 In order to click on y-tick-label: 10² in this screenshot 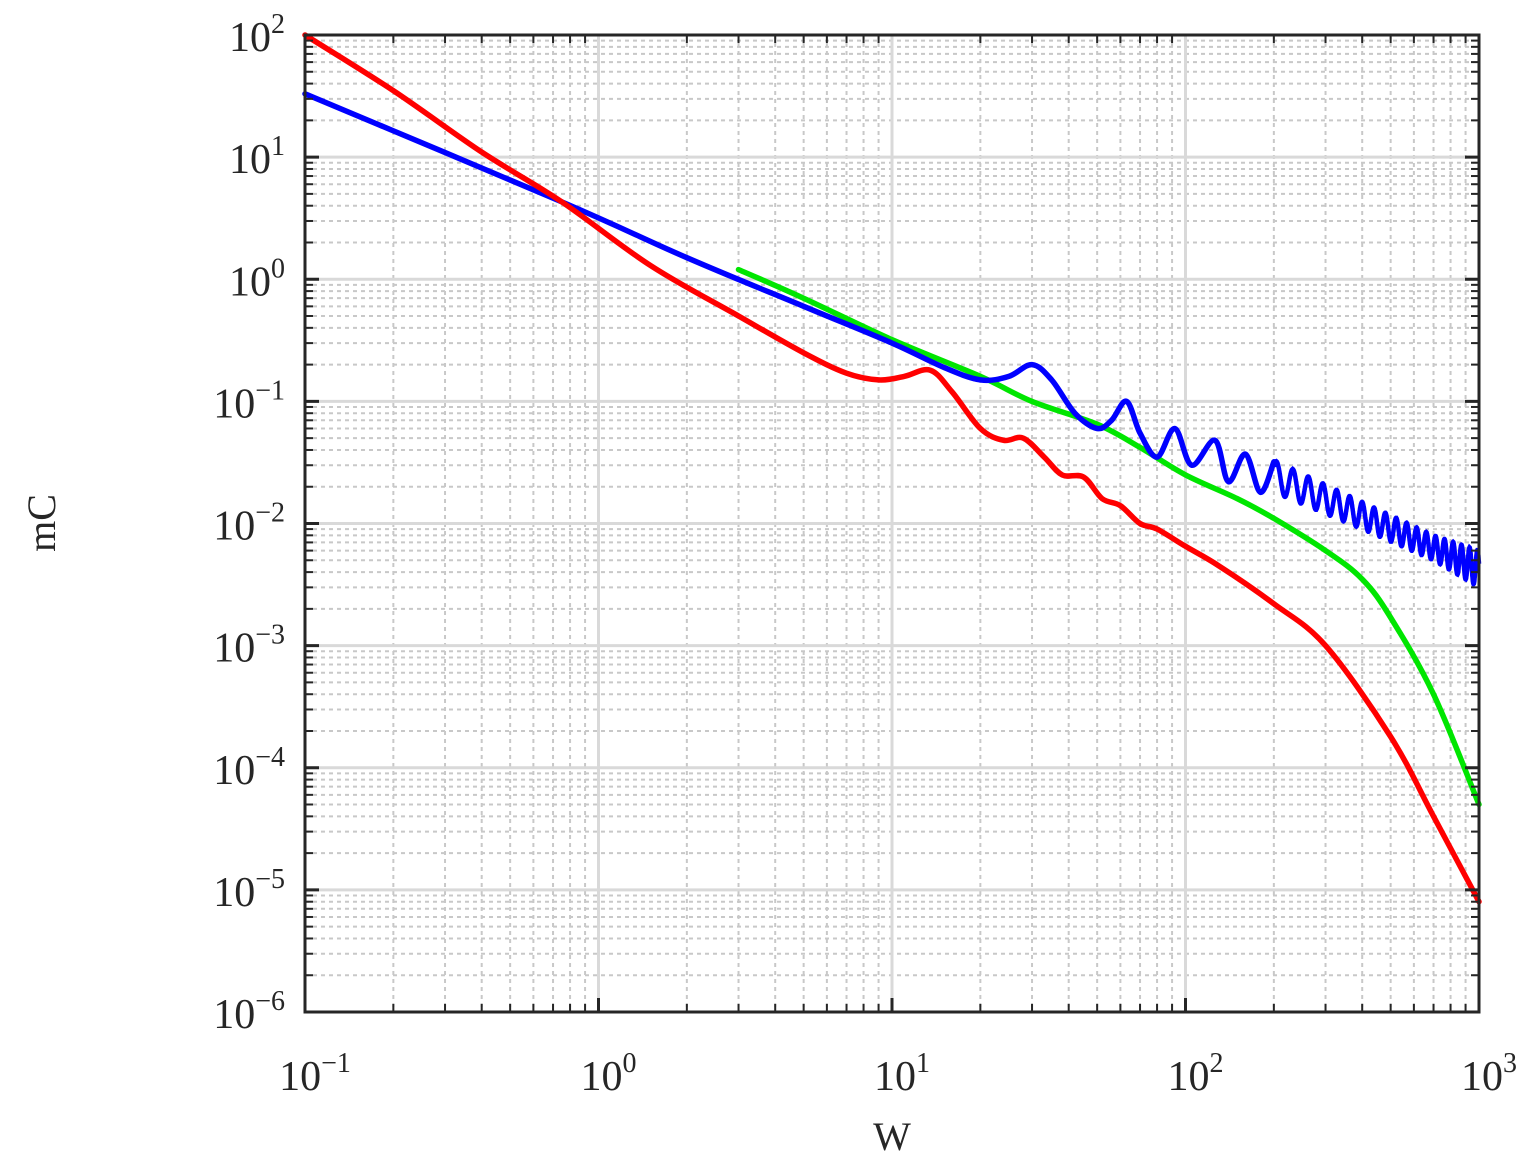, I will do `click(257, 35)`.